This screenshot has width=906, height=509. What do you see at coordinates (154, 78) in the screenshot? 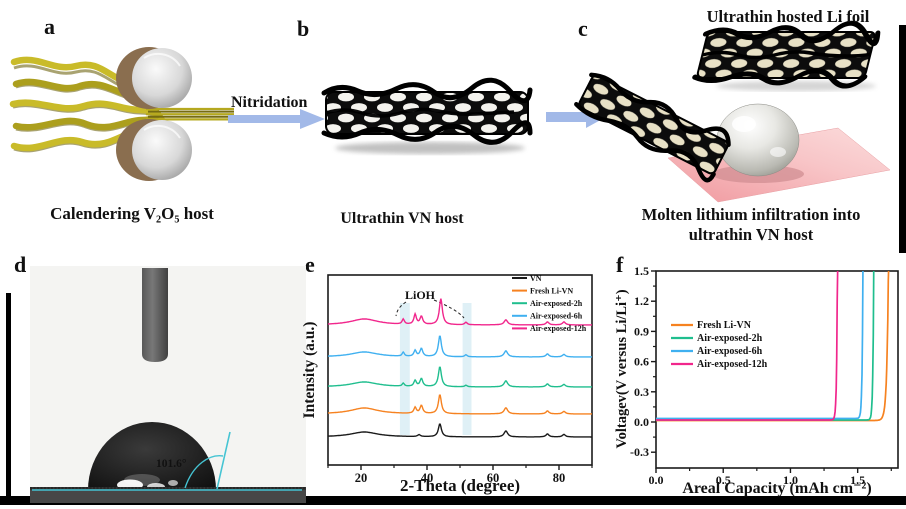
I see `calender-roller-top` at bounding box center [154, 78].